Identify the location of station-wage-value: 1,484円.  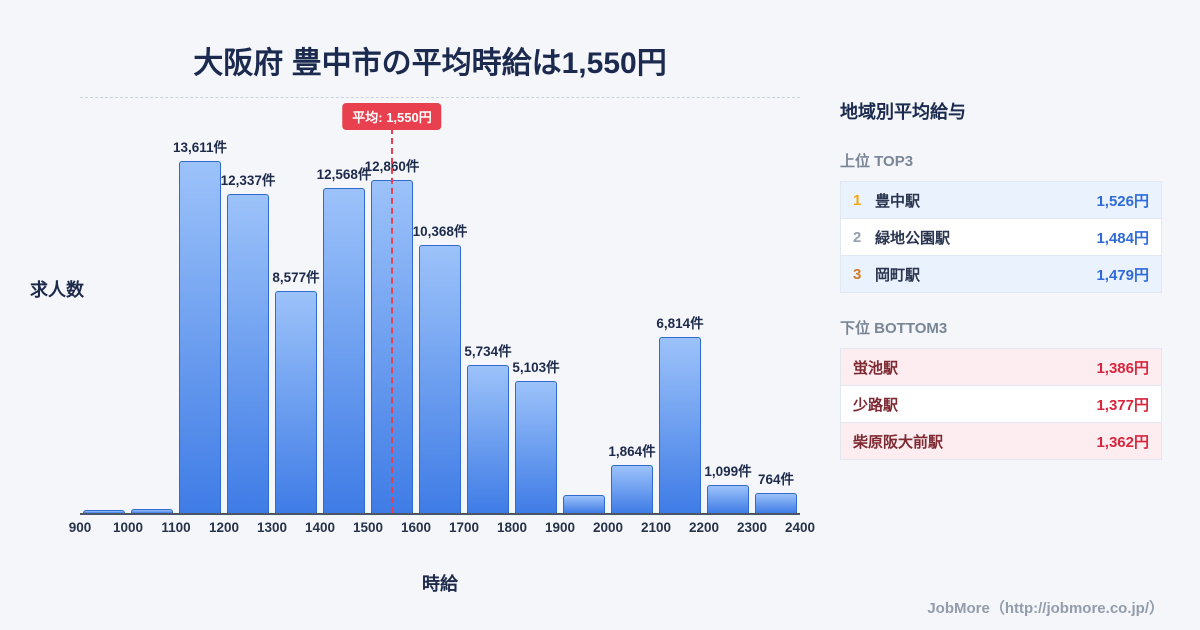
(1122, 238).